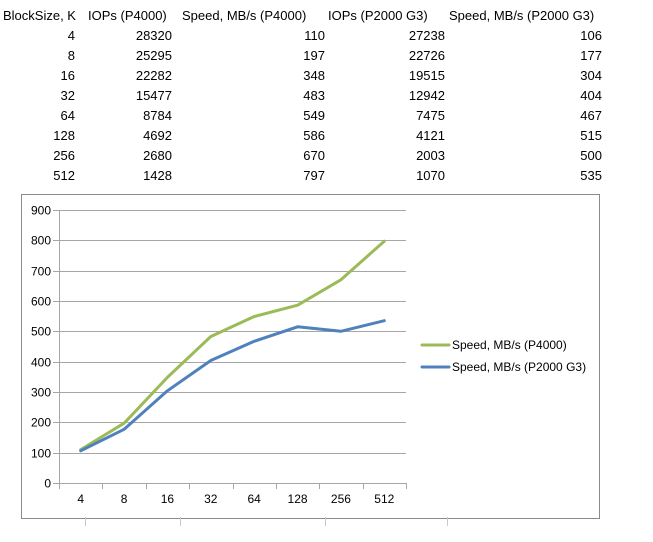  I want to click on table-cell: 8, so click(71, 55).